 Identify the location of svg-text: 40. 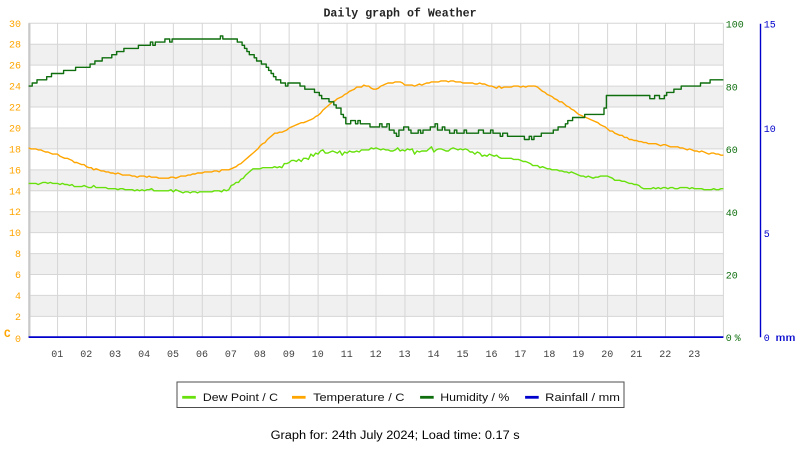
(732, 214).